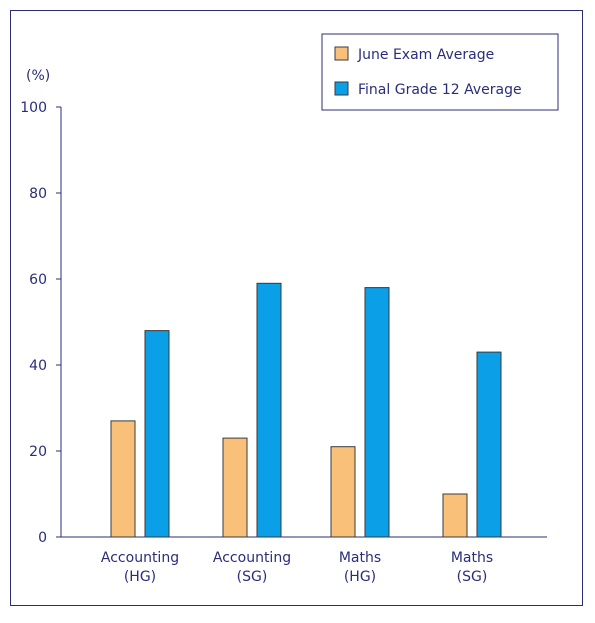 The image size is (595, 623). Describe the element at coordinates (38, 280) in the screenshot. I see `y-tick-label: 60` at that location.